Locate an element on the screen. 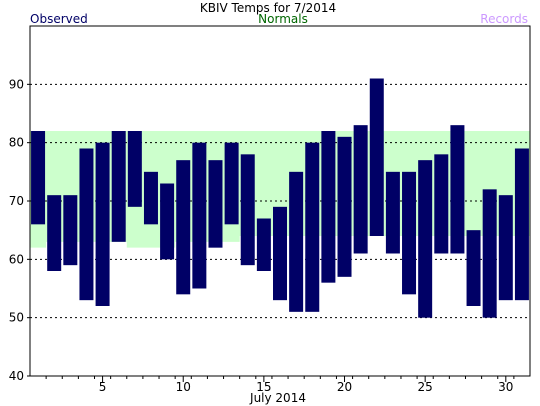 This screenshot has height=406, width=540. x-tick-label-15: 15 is located at coordinates (263, 387).